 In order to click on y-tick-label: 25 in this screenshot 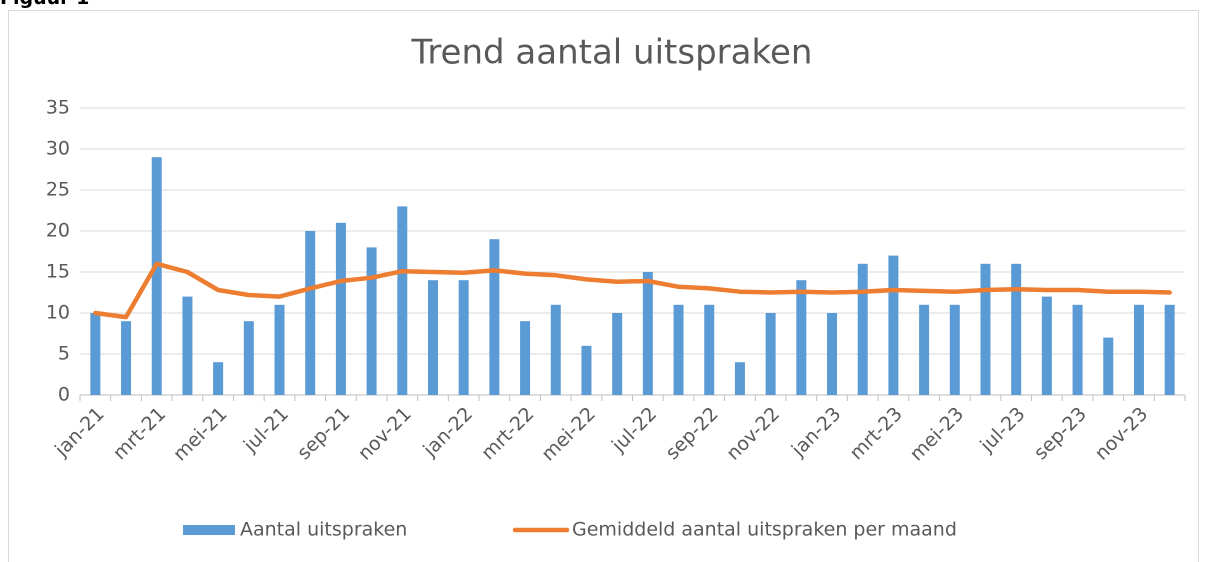, I will do `click(58, 190)`.